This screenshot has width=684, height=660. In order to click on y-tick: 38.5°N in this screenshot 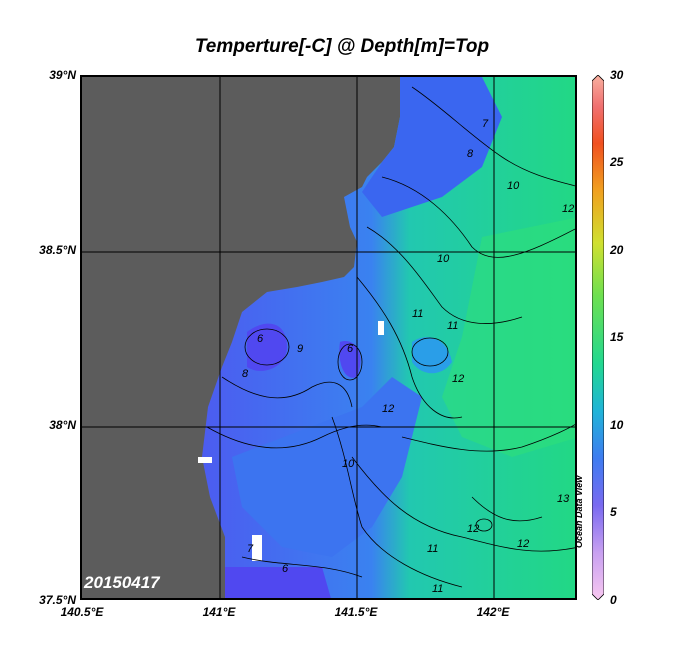, I will do `click(57, 250)`.